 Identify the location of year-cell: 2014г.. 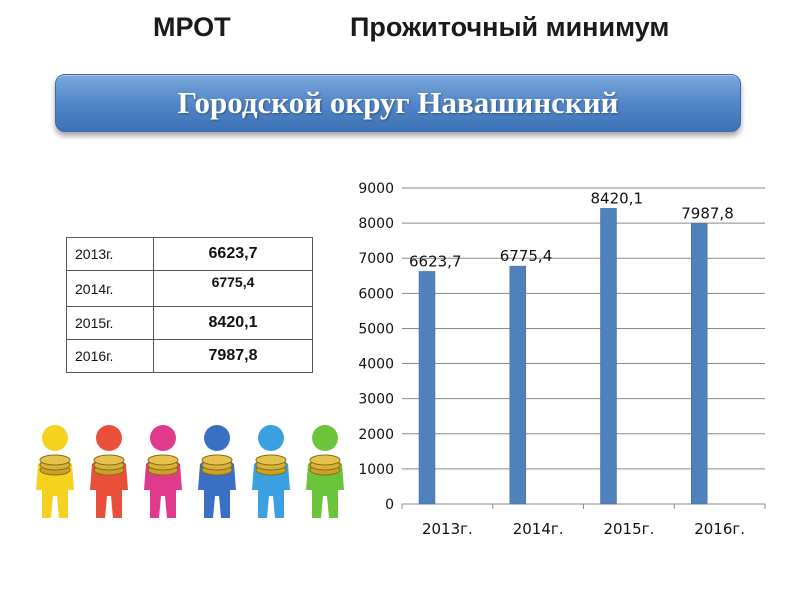
(110, 288).